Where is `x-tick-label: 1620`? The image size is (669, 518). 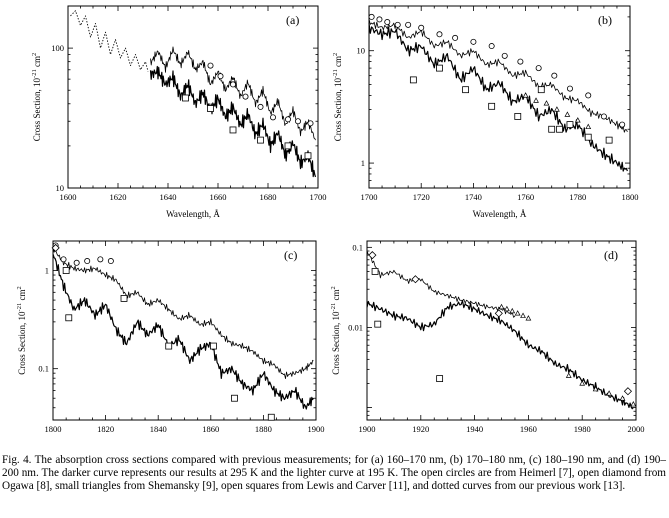 x-tick-label: 1620 is located at coordinates (118, 197).